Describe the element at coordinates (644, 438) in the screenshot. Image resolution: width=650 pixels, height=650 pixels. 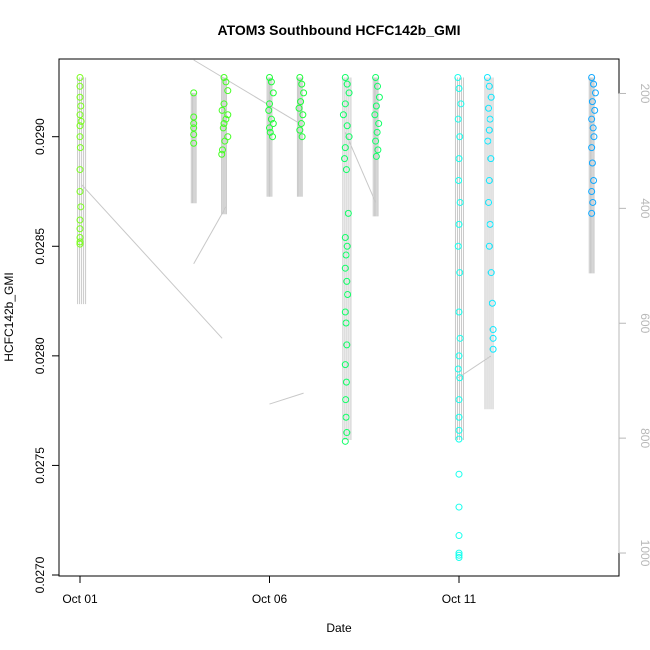
I see `right-tick-label: 800` at that location.